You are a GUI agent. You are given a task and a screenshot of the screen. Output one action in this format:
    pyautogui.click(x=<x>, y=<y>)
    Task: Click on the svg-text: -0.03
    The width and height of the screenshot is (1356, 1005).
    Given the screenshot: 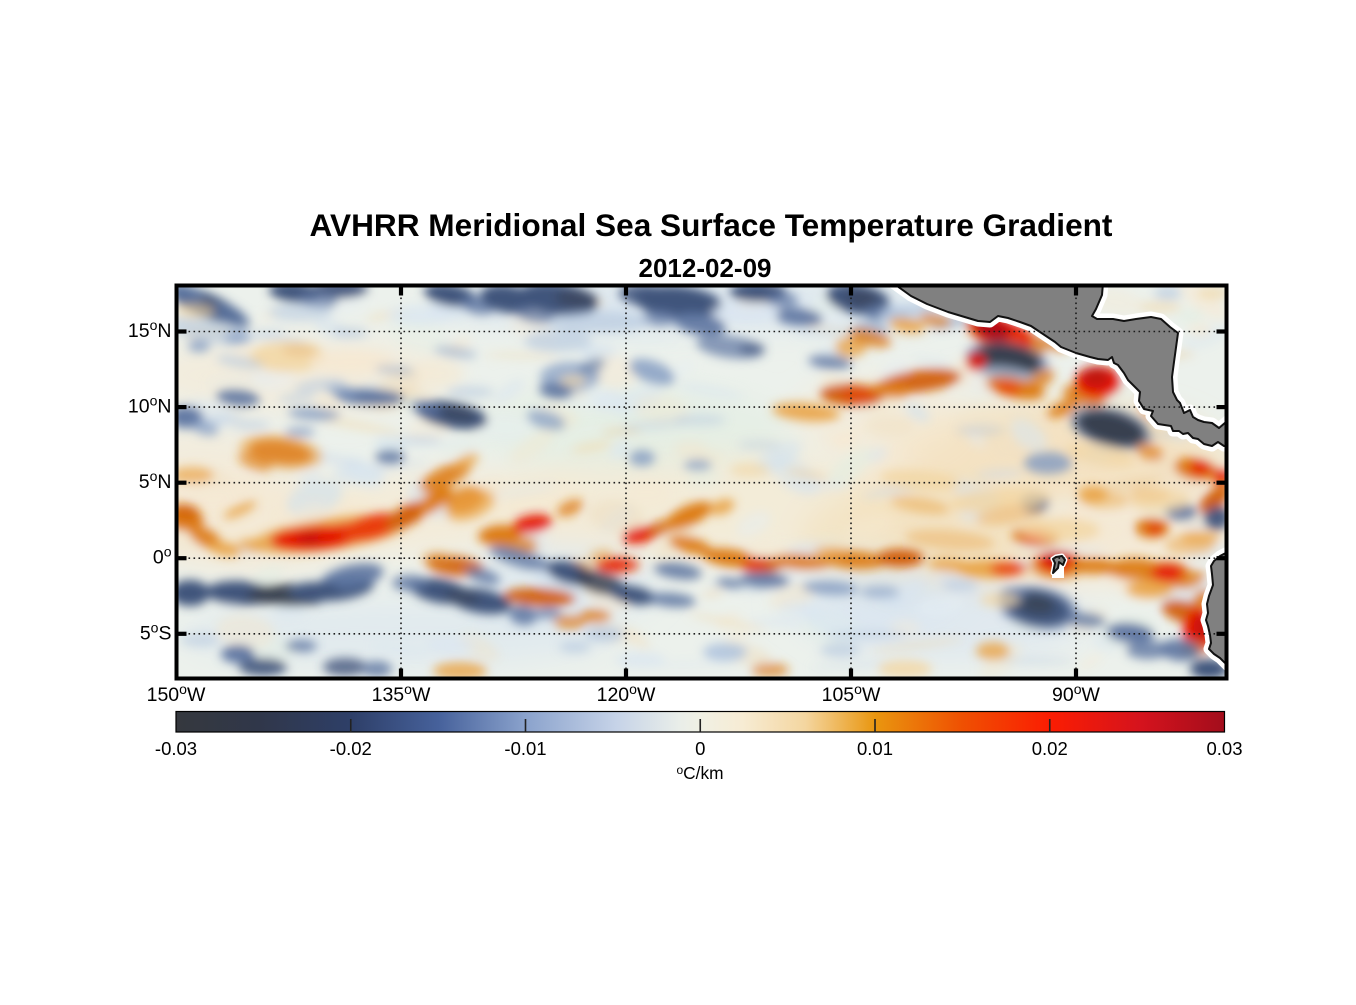 What is the action you would take?
    pyautogui.click(x=176, y=748)
    